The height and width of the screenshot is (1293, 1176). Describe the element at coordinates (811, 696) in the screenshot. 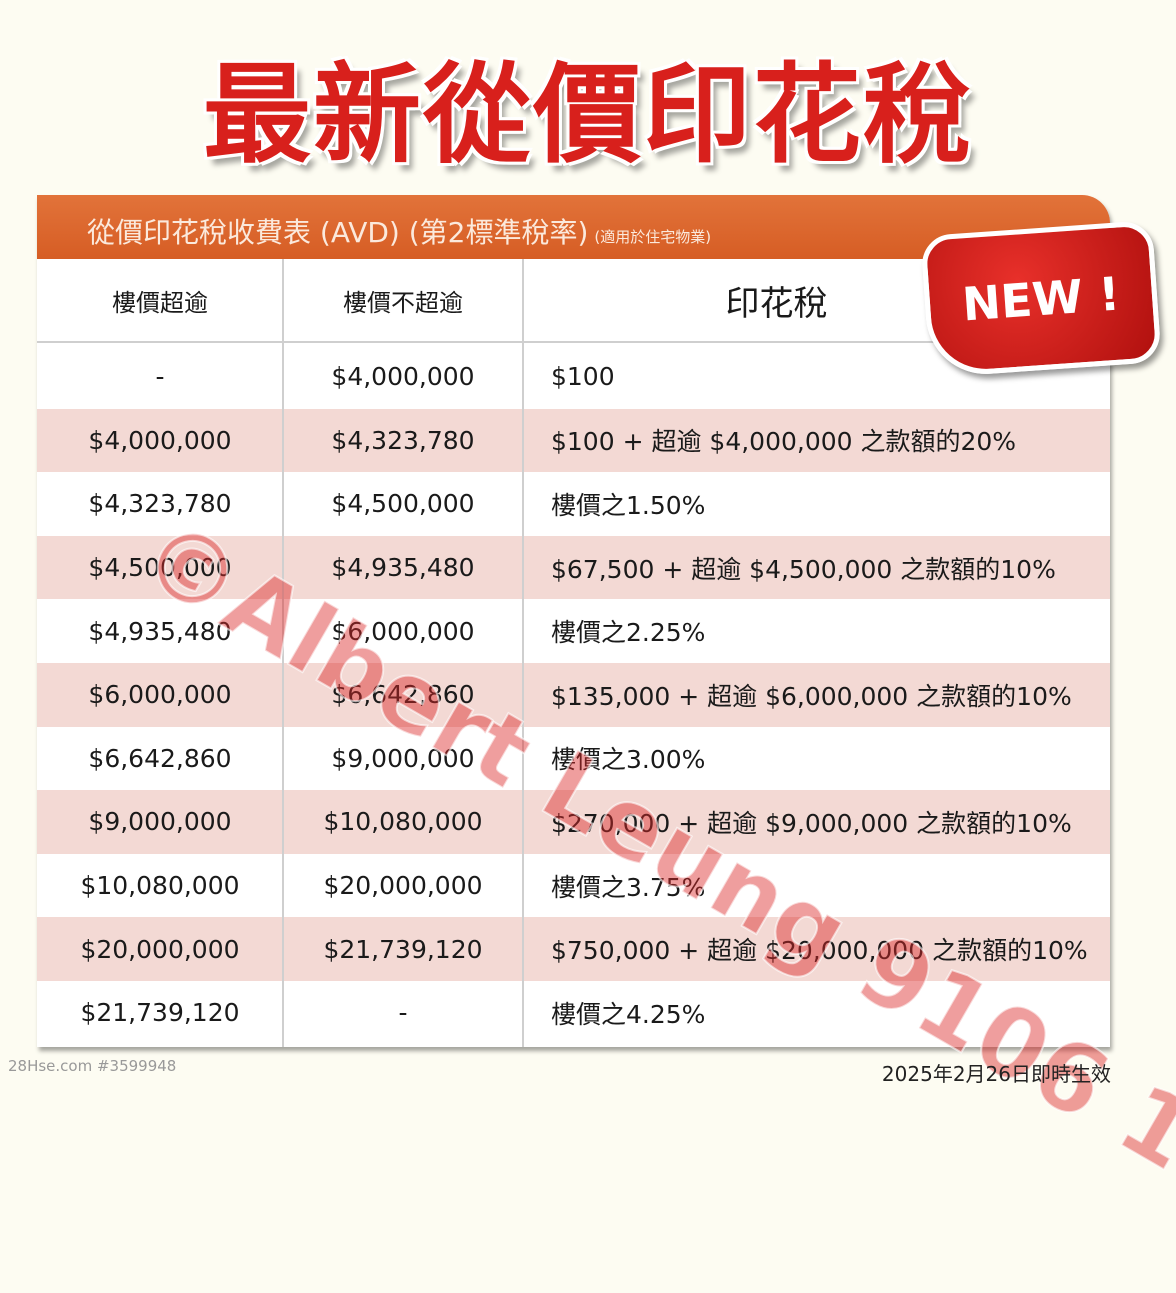

I see `stamp-duty-cell: $135,000 + 超逾 $6,000,000 之款額的10%` at that location.